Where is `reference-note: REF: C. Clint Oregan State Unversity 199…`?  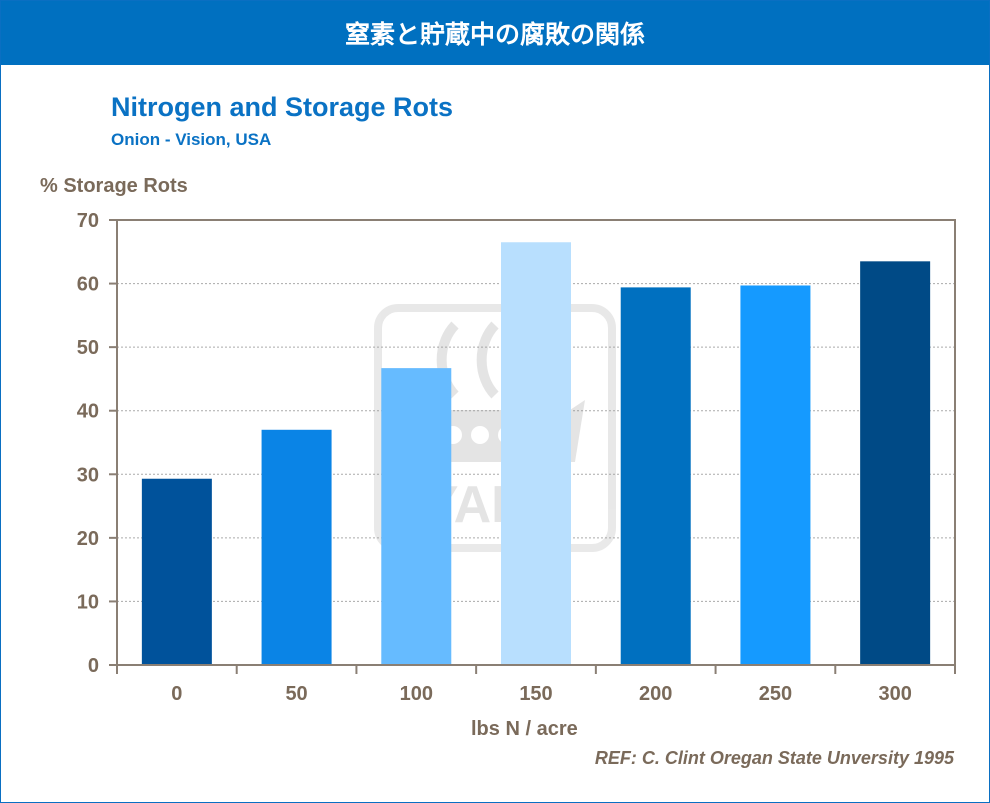 reference-note: REF: C. Clint Oregan State Unversity 199… is located at coordinates (774, 758).